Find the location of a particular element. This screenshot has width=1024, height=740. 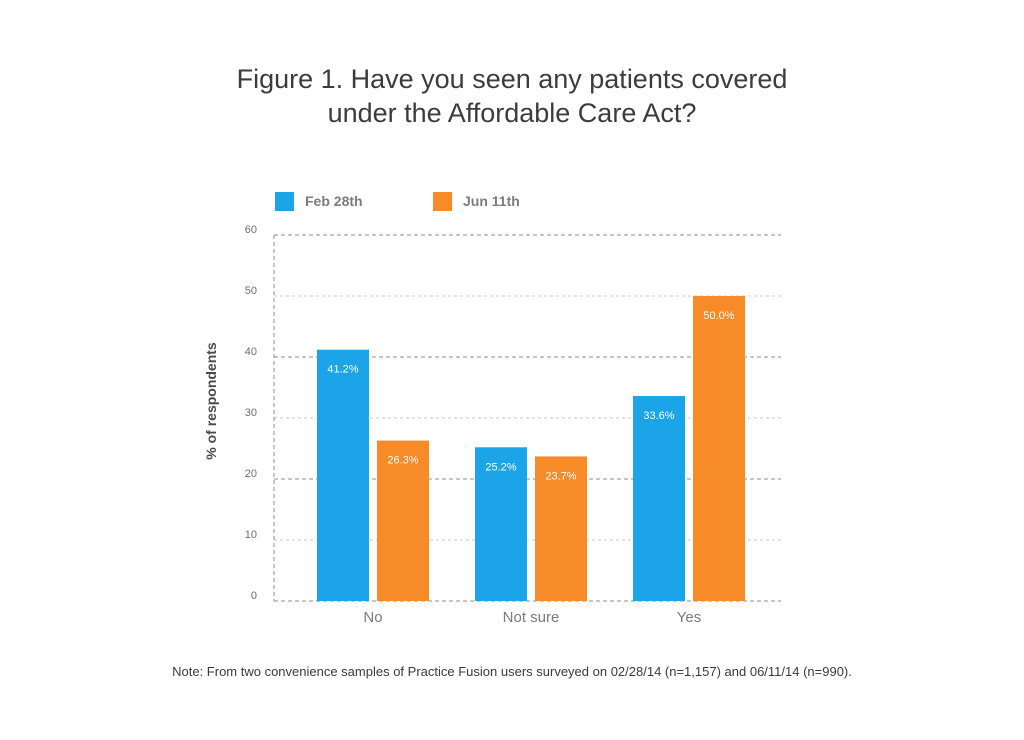

x-tick-label: No is located at coordinates (372, 617).